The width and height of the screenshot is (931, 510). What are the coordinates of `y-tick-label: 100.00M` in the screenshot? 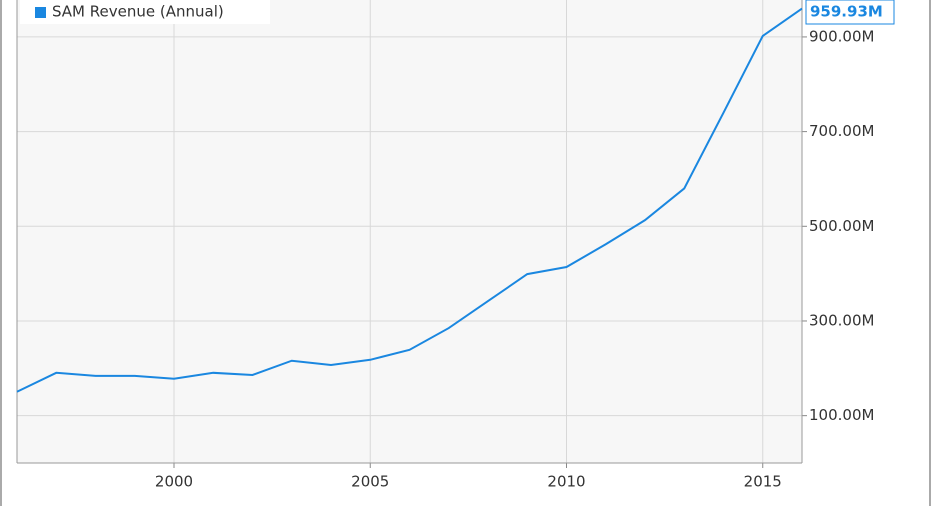 It's located at (841, 415).